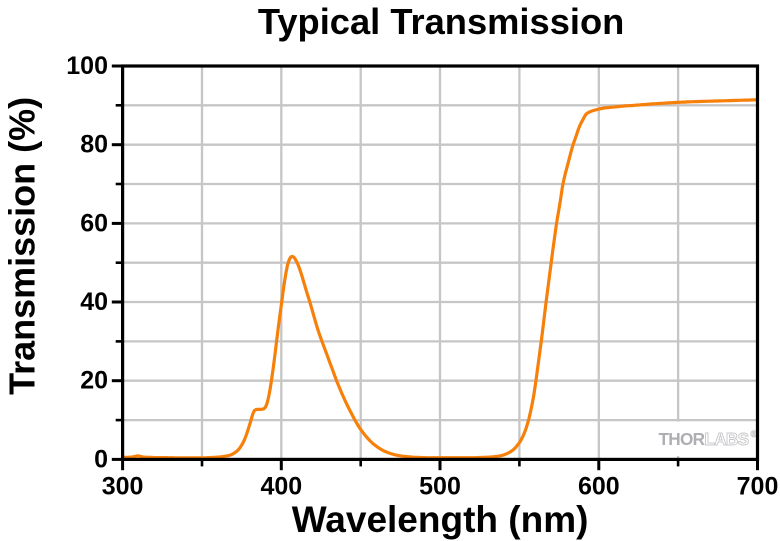 Image resolution: width=780 pixels, height=541 pixels. I want to click on svg-text: 0, so click(101, 459).